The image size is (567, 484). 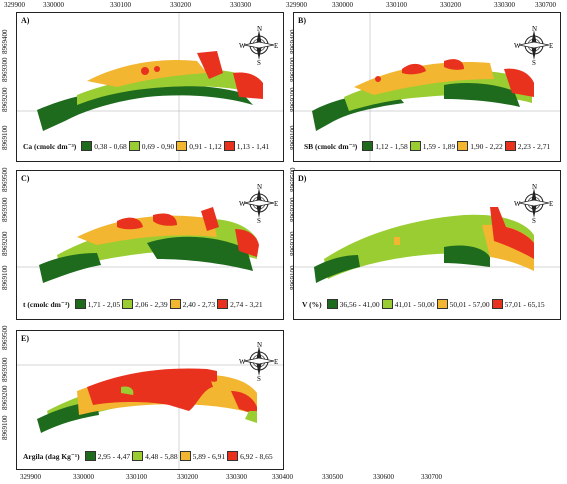 I want to click on map-d-svg, so click(x=427, y=245).